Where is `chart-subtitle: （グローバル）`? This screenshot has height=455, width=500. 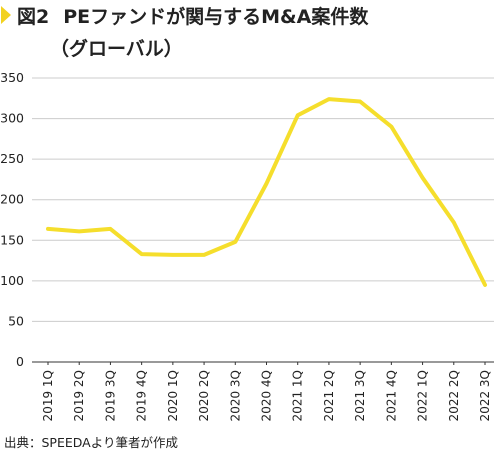 chart-subtitle: （グローバル） is located at coordinates (116, 49).